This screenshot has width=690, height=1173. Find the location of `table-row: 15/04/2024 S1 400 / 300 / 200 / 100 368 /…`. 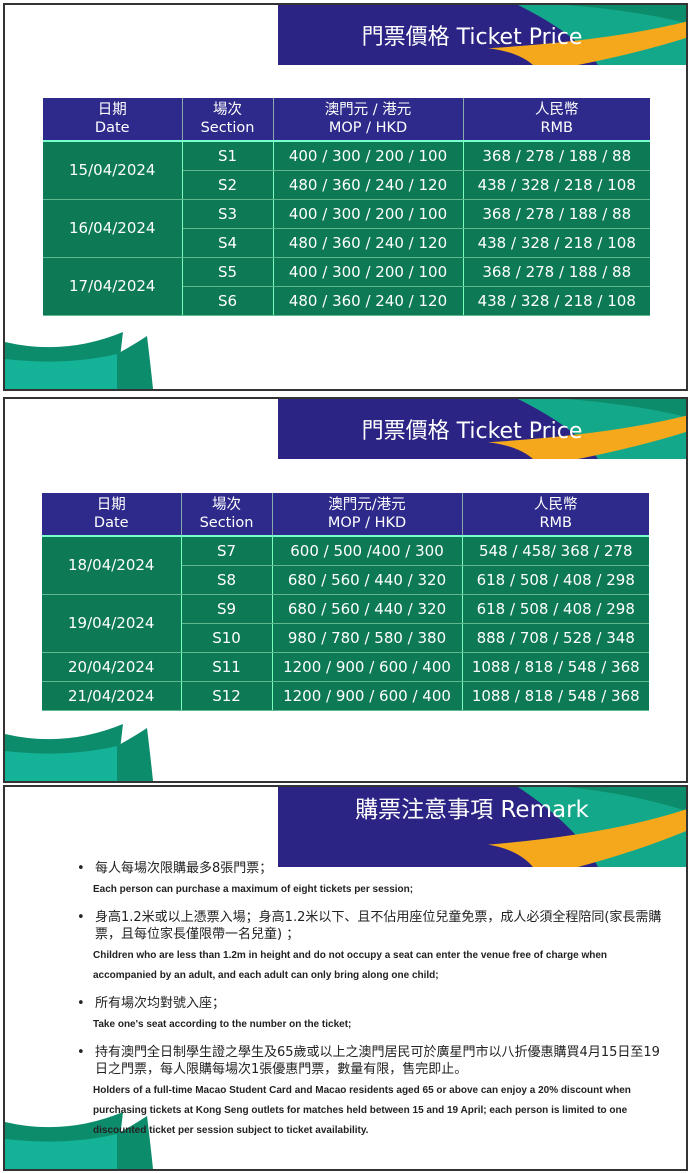

table-row: 15/04/2024 S1 400 / 300 / 200 / 100 368 /… is located at coordinates (346, 170).